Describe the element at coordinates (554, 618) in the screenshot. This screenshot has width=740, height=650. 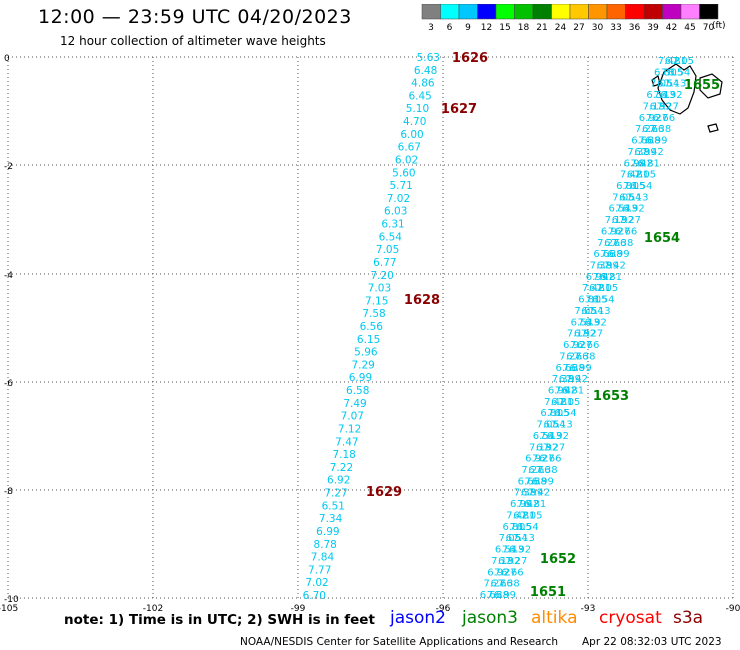
I see `satellite-altika: altika` at that location.